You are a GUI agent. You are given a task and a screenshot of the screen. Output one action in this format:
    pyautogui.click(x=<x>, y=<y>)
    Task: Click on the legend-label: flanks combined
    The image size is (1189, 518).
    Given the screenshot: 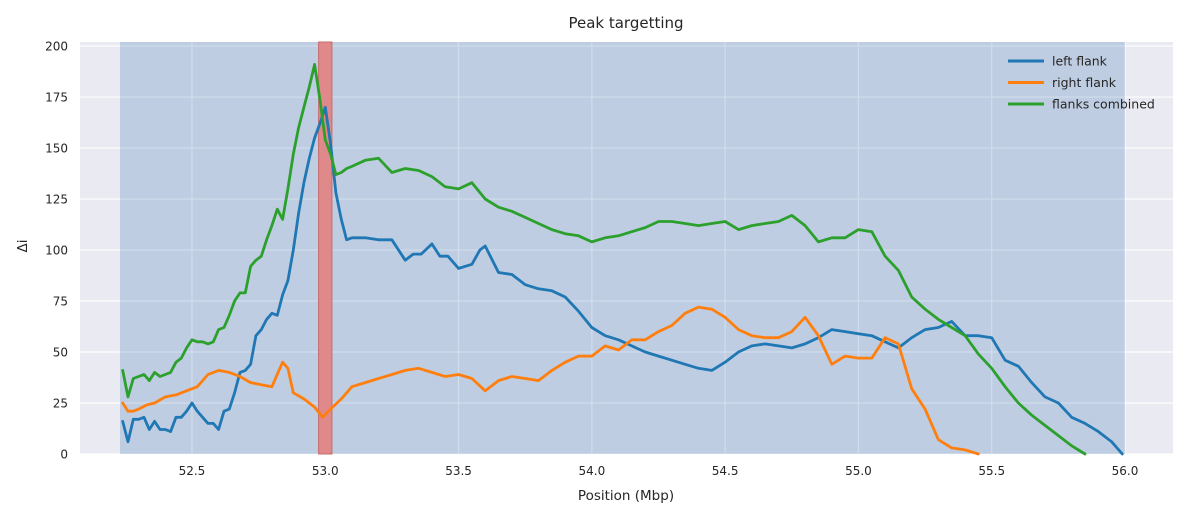 What is the action you would take?
    pyautogui.click(x=1103, y=104)
    